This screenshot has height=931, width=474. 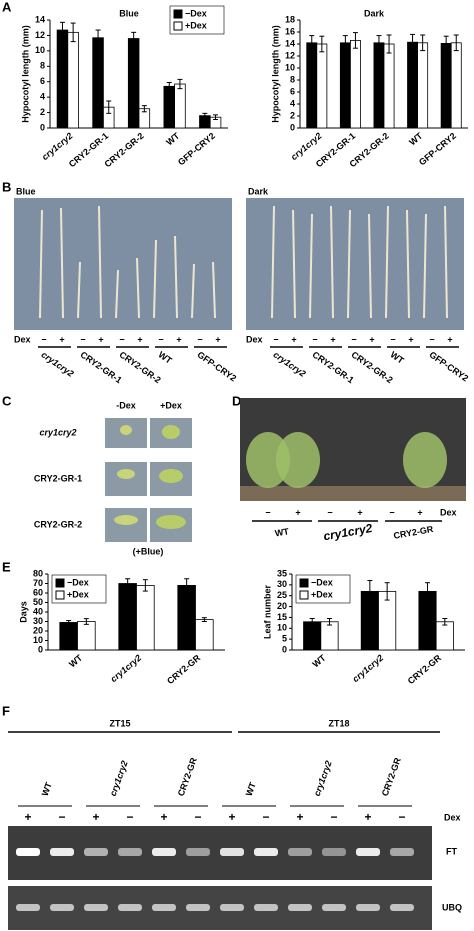 What do you see at coordinates (42, 81) in the screenshot?
I see `y-tick-label: 6` at bounding box center [42, 81].